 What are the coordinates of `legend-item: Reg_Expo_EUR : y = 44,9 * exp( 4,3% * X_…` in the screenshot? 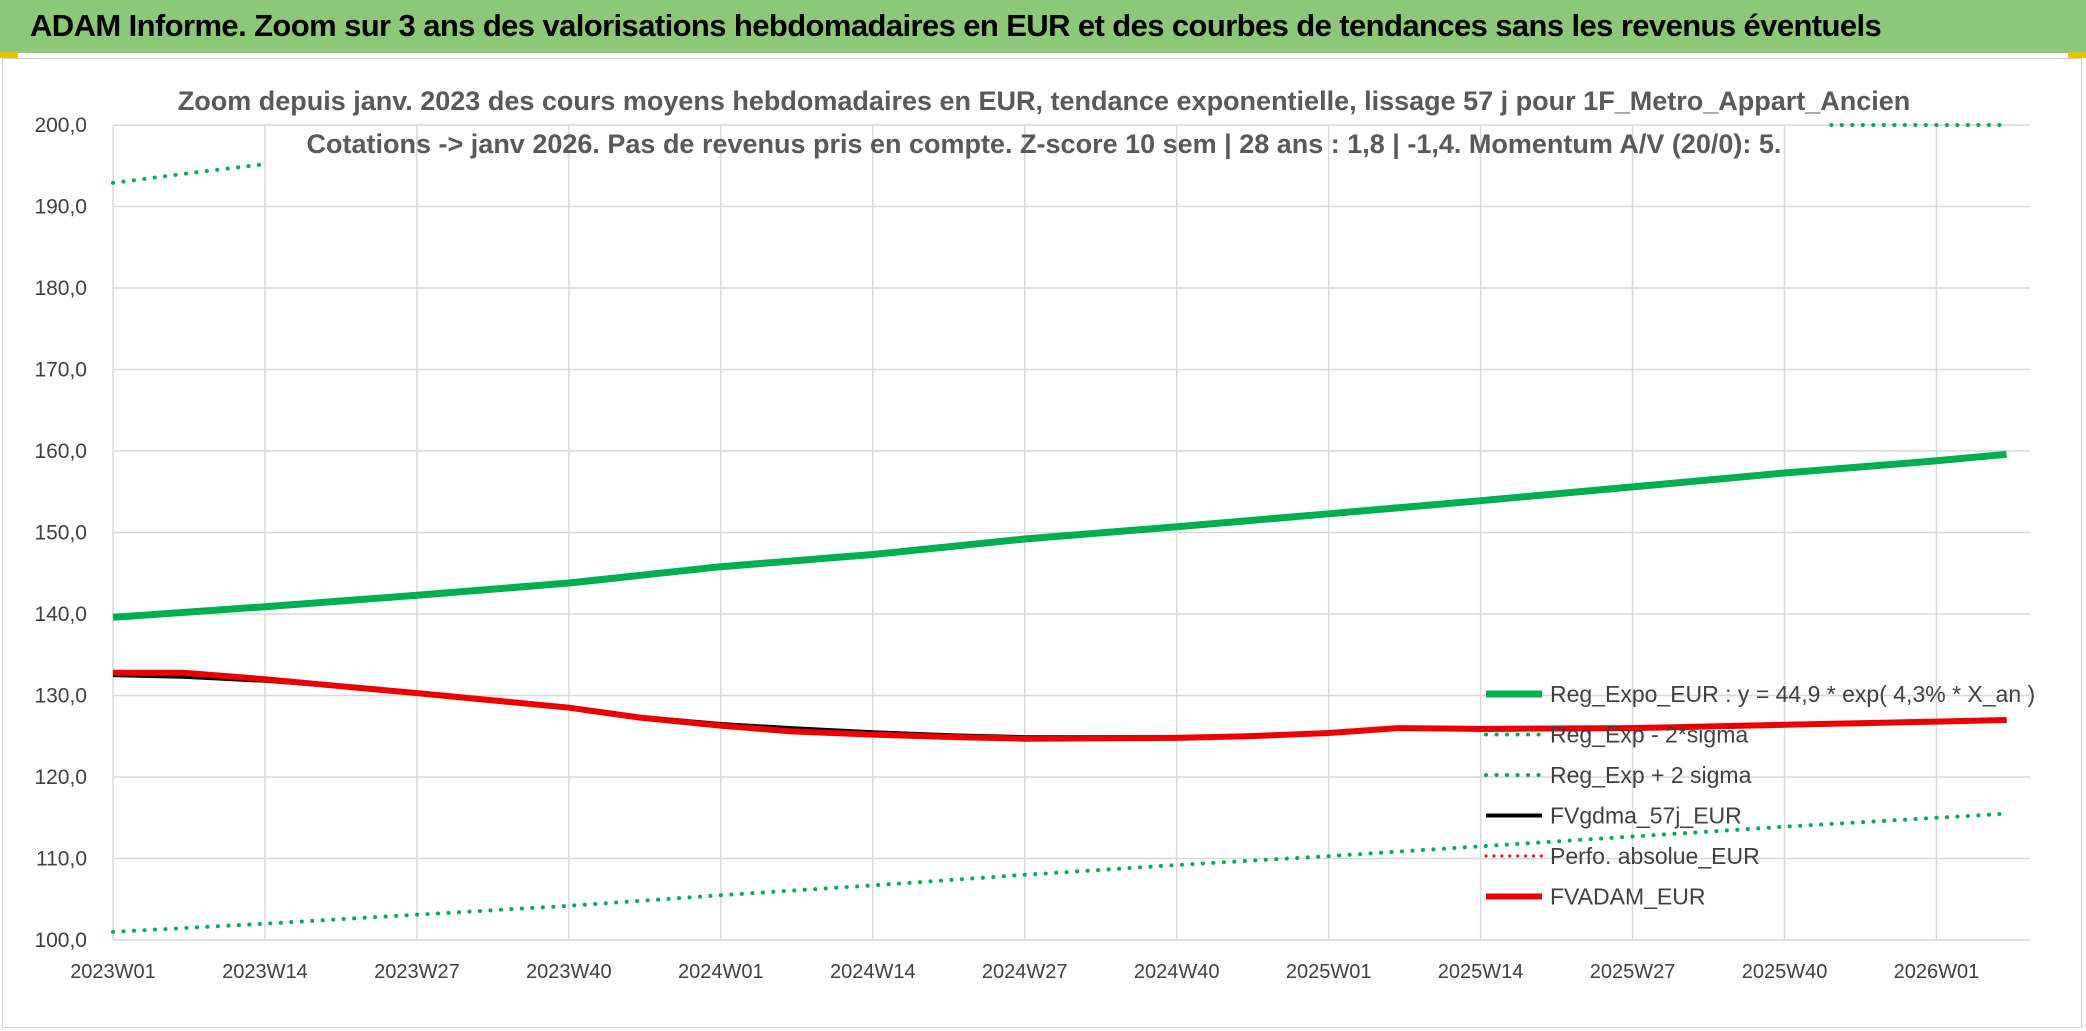 It's located at (1760, 694).